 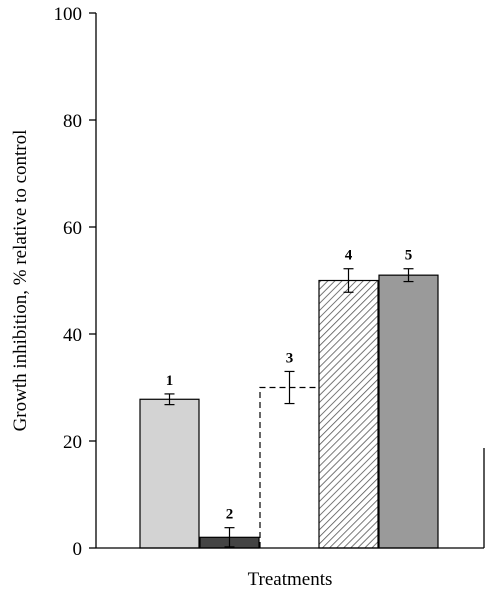 What do you see at coordinates (72, 228) in the screenshot?
I see `y-tick-label: 60` at bounding box center [72, 228].